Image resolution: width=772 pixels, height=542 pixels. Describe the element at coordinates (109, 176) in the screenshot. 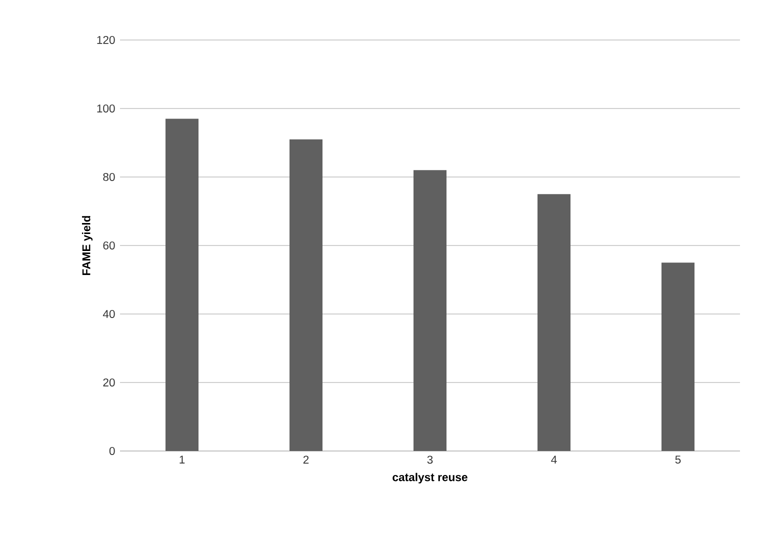

I see `y-tick-label: 80` at that location.